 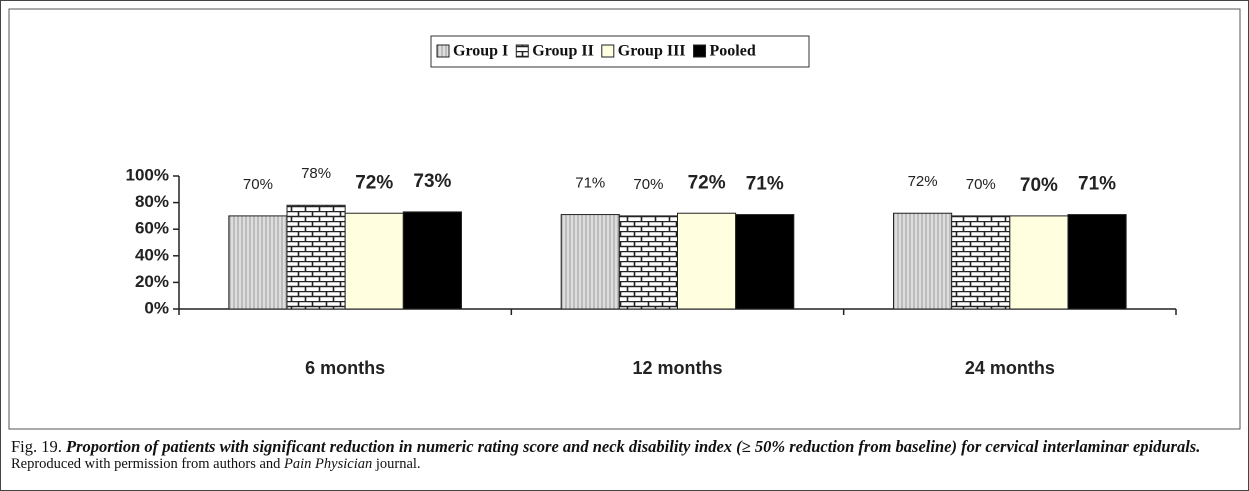 What do you see at coordinates (432, 181) in the screenshot?
I see `value-label: 73%` at bounding box center [432, 181].